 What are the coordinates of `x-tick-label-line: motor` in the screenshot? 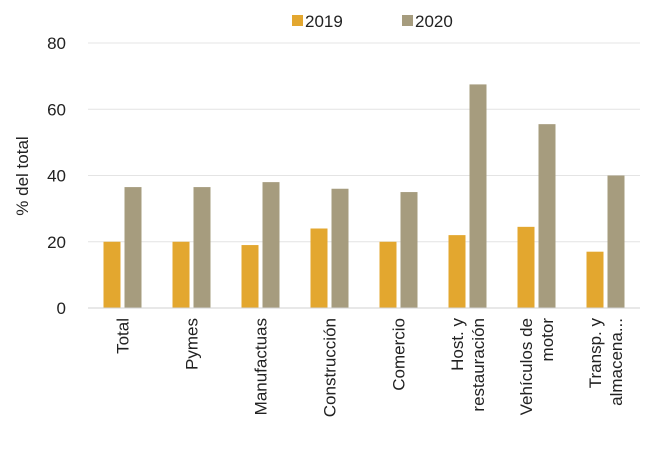 It's located at (547, 340).